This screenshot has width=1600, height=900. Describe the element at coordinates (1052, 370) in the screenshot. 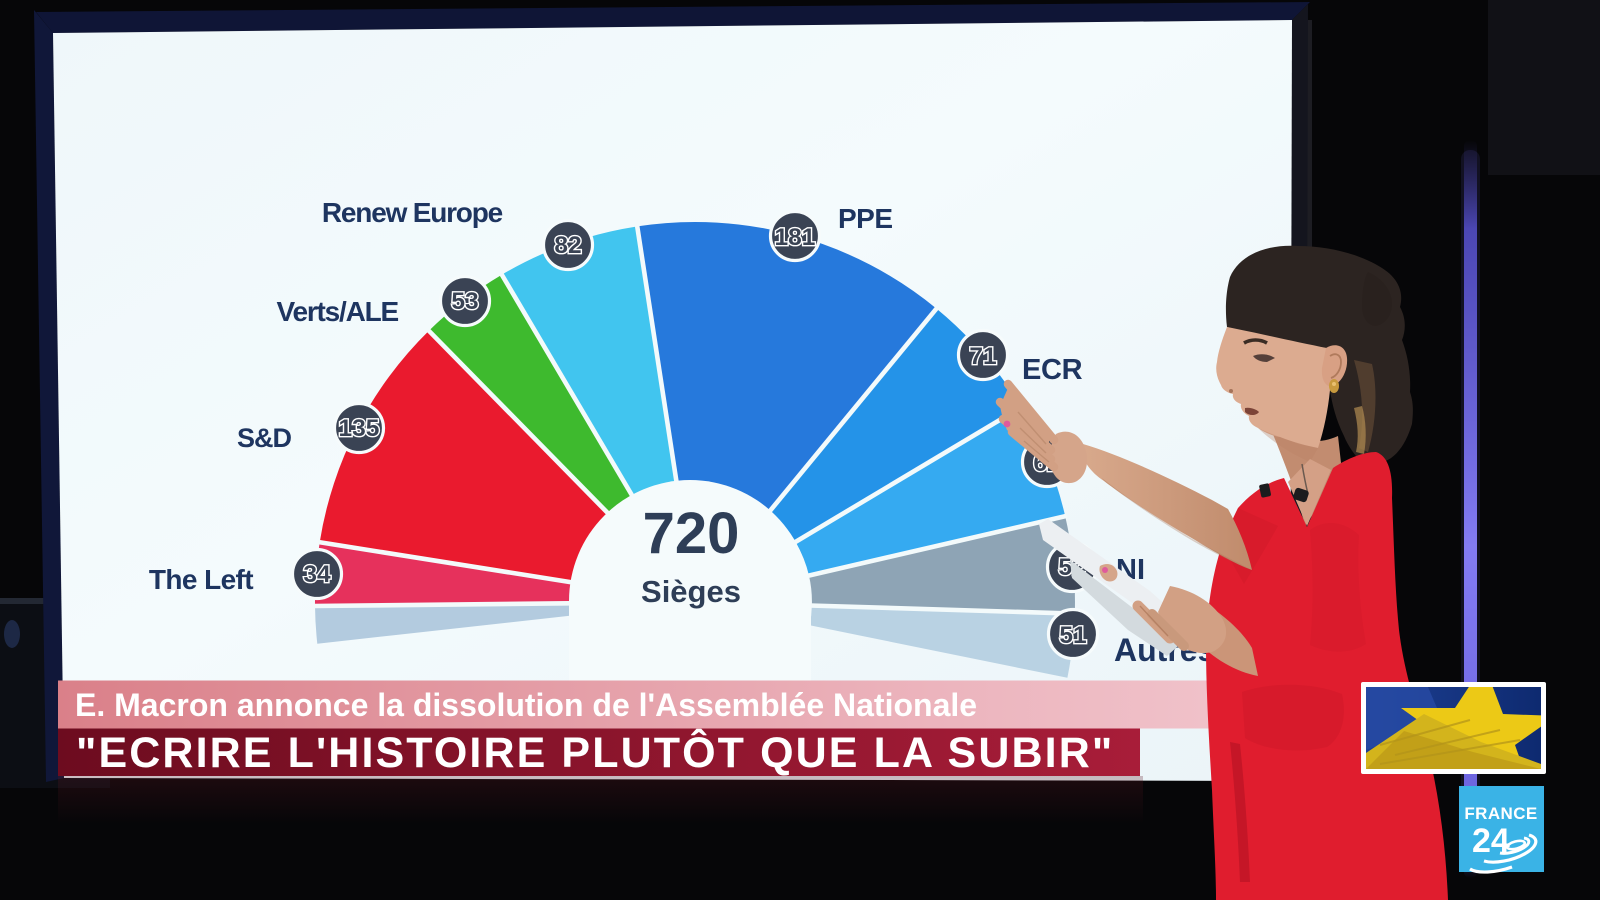

I see `svg-text: ECR` at that location.